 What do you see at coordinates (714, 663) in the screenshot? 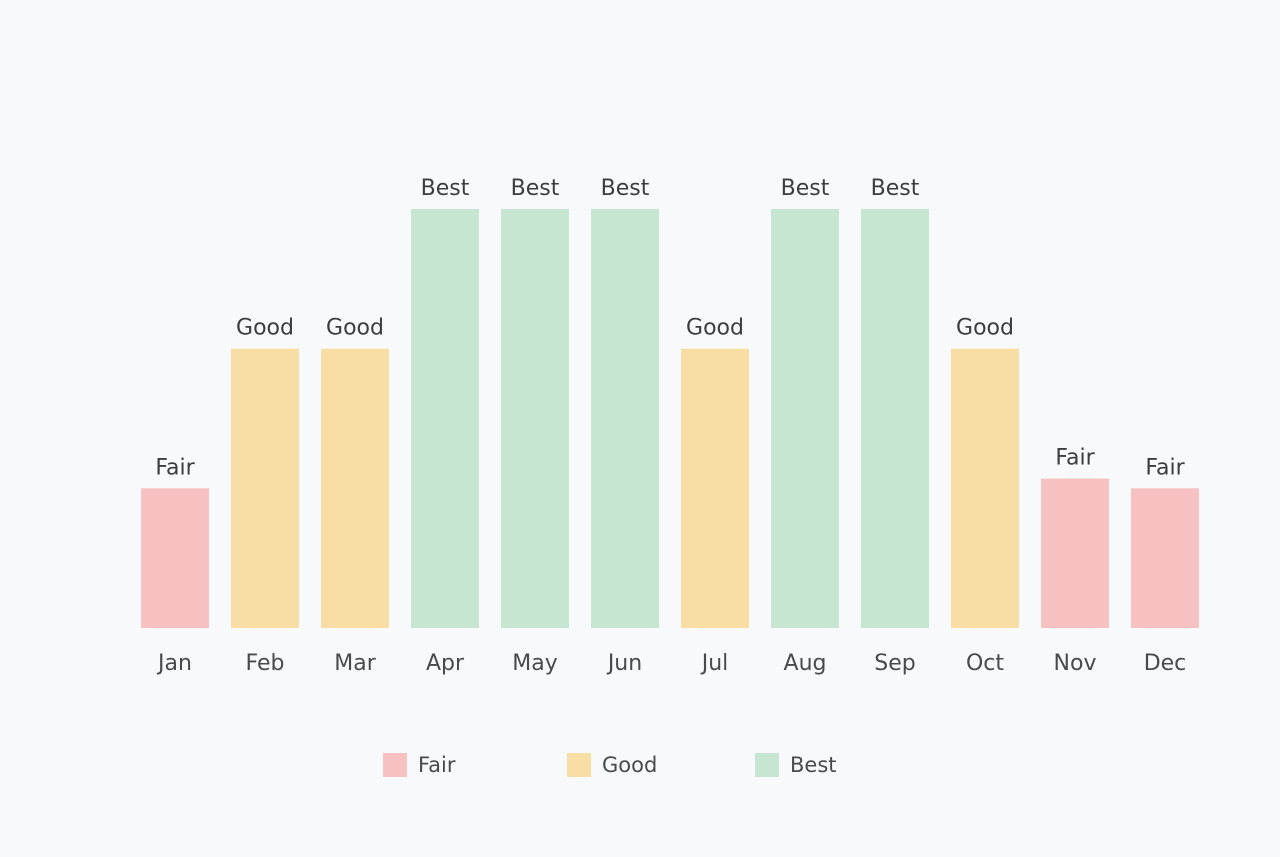
I see `x-tick-label-jul: Jul` at bounding box center [714, 663].